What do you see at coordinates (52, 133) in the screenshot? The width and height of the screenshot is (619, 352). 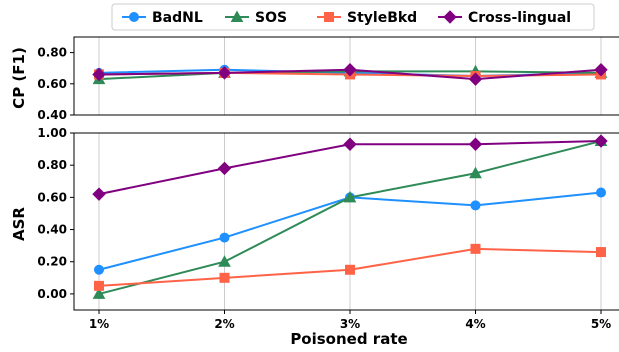 I see `y-tick-label: 1.00` at bounding box center [52, 133].